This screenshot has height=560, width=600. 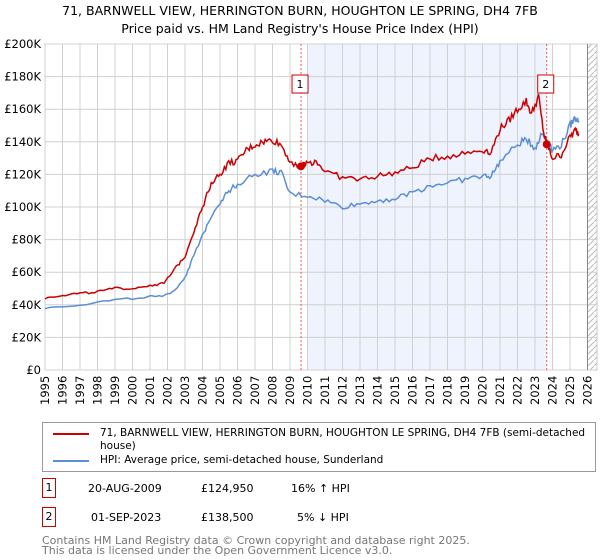 I want to click on x-tick-label: 2001, so click(x=150, y=390).